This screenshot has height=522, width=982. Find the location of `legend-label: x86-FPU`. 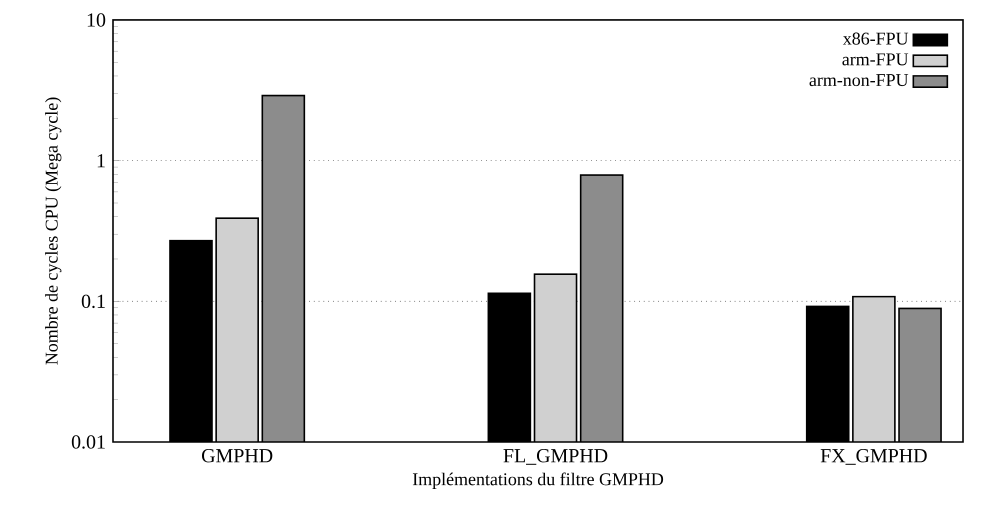

legend-label: x86-FPU is located at coordinates (875, 38).